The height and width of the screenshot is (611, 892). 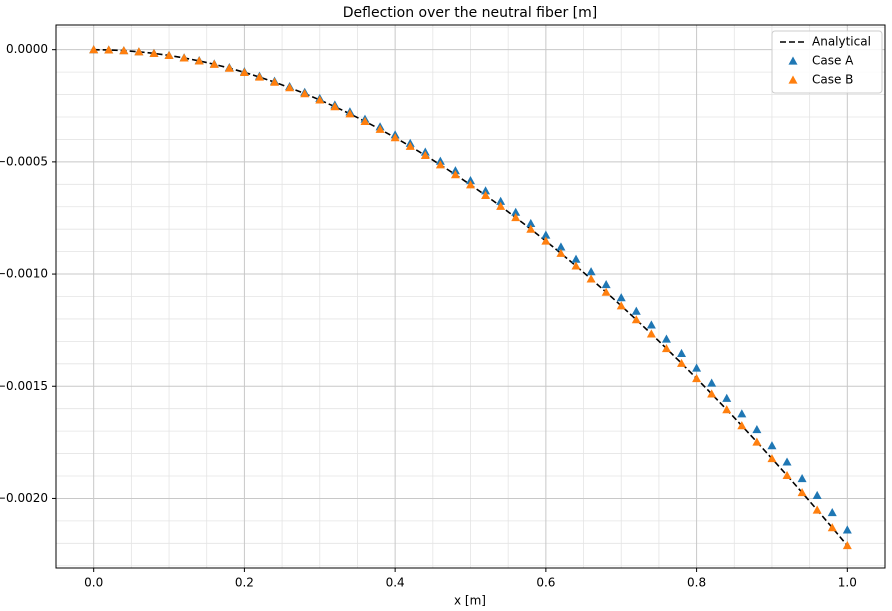 I want to click on x-tick-label: 1.0, so click(x=847, y=583).